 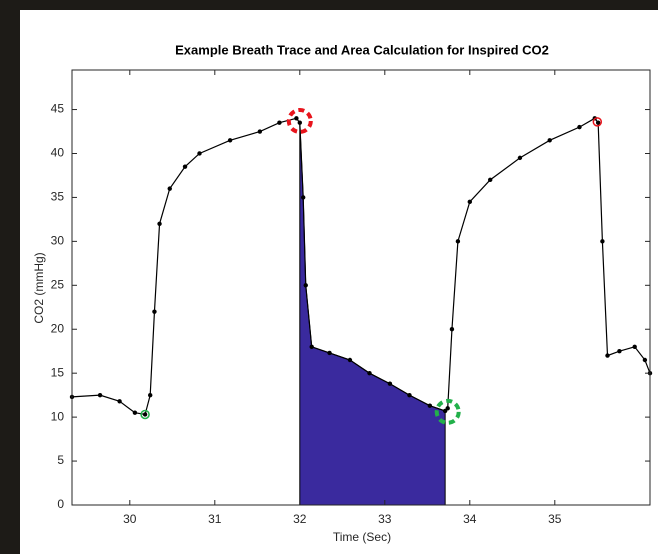 I want to click on y-tick-label: 5, so click(x=60, y=460).